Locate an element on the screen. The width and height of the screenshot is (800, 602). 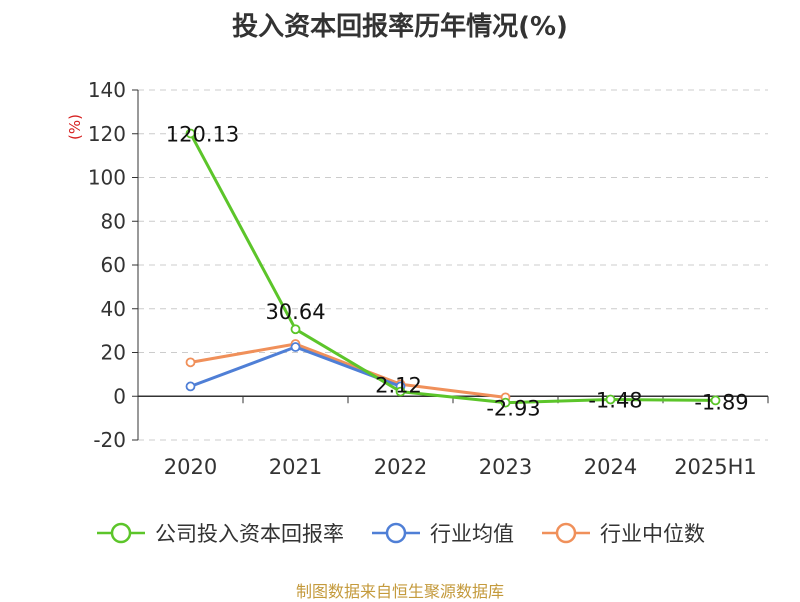
data-label: 2.12 is located at coordinates (398, 386).